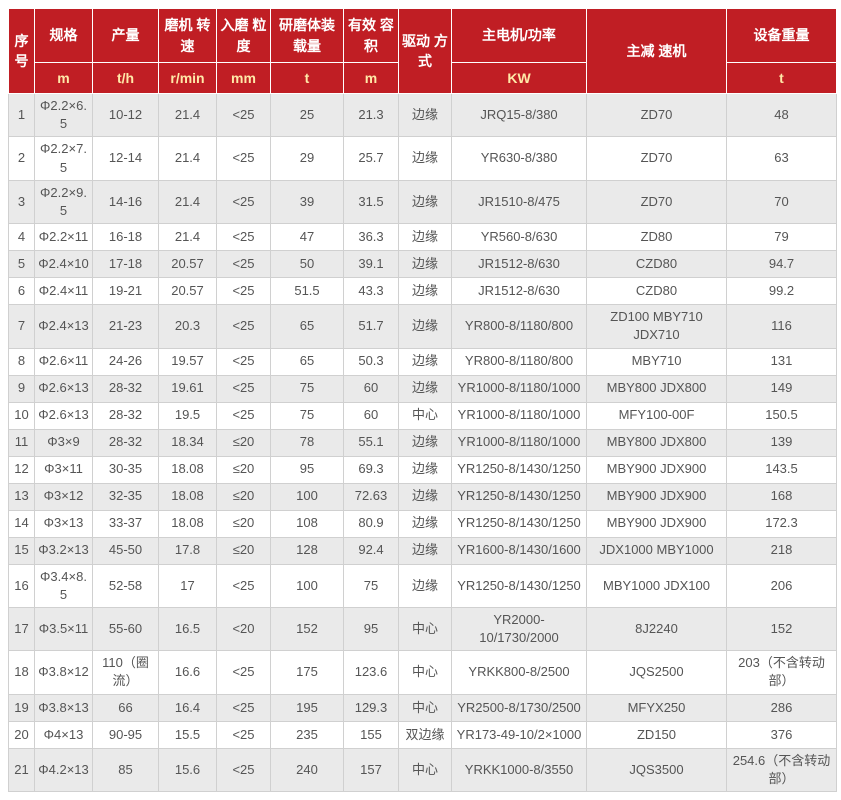 The image size is (841, 800). What do you see at coordinates (187, 388) in the screenshot?
I see `cell-speed: 19.61` at bounding box center [187, 388].